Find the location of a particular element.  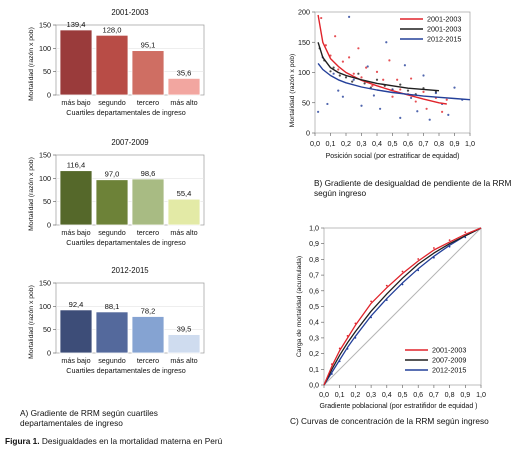

bars-2001-2003-bar-segundo is located at coordinates (112, 65).